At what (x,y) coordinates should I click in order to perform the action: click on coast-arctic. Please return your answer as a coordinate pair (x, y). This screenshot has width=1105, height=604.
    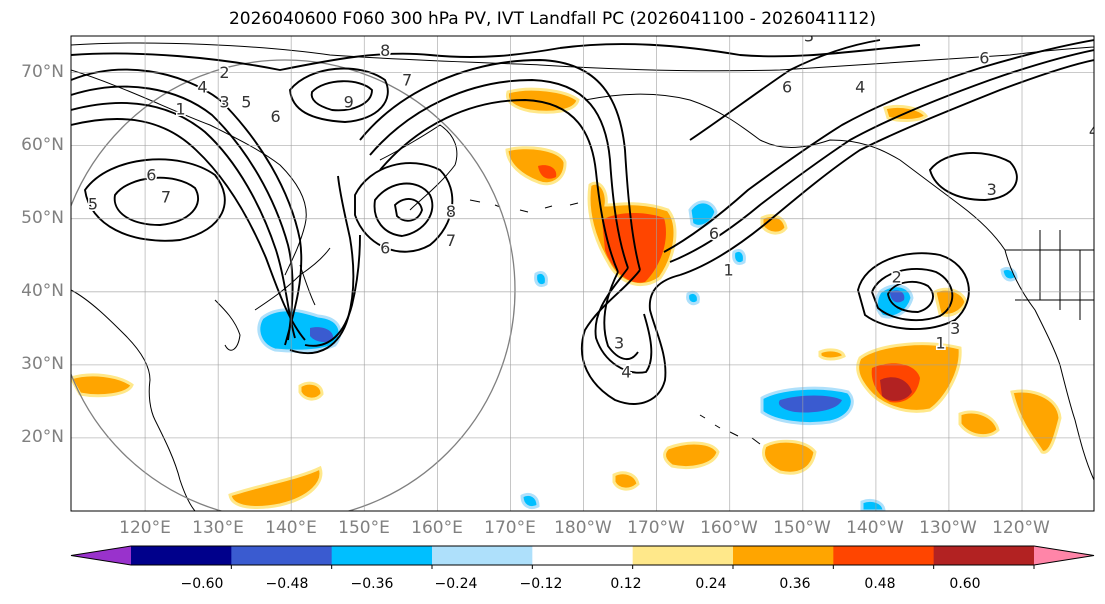
    Looking at the image, I should click on (582, 57).